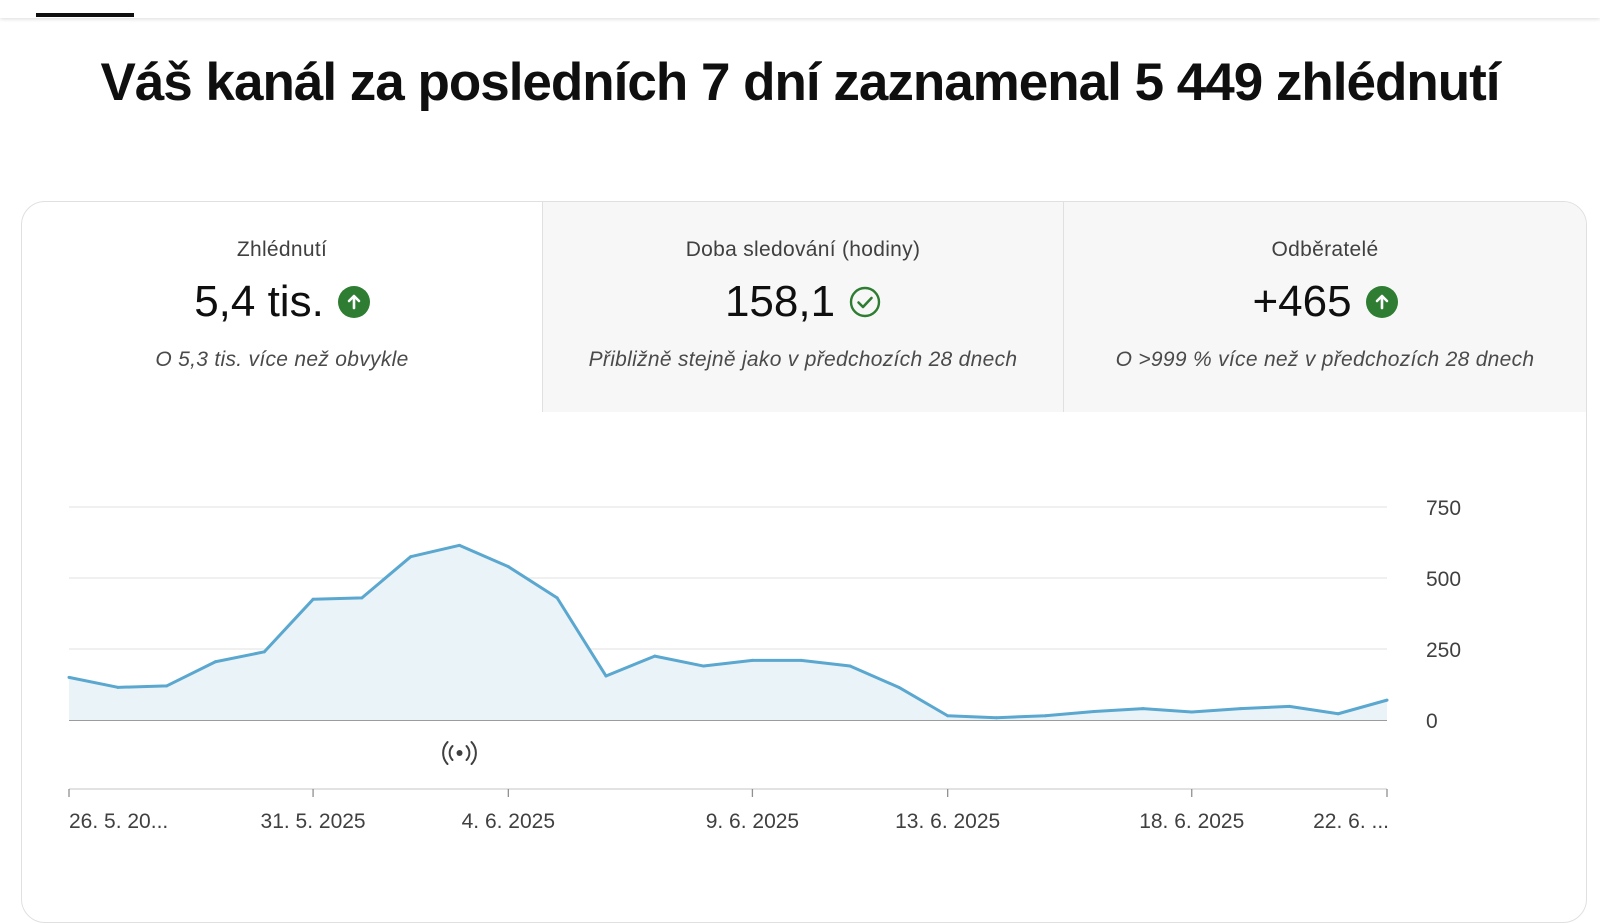 The image size is (1600, 923). I want to click on top-bar, so click(800, 9).